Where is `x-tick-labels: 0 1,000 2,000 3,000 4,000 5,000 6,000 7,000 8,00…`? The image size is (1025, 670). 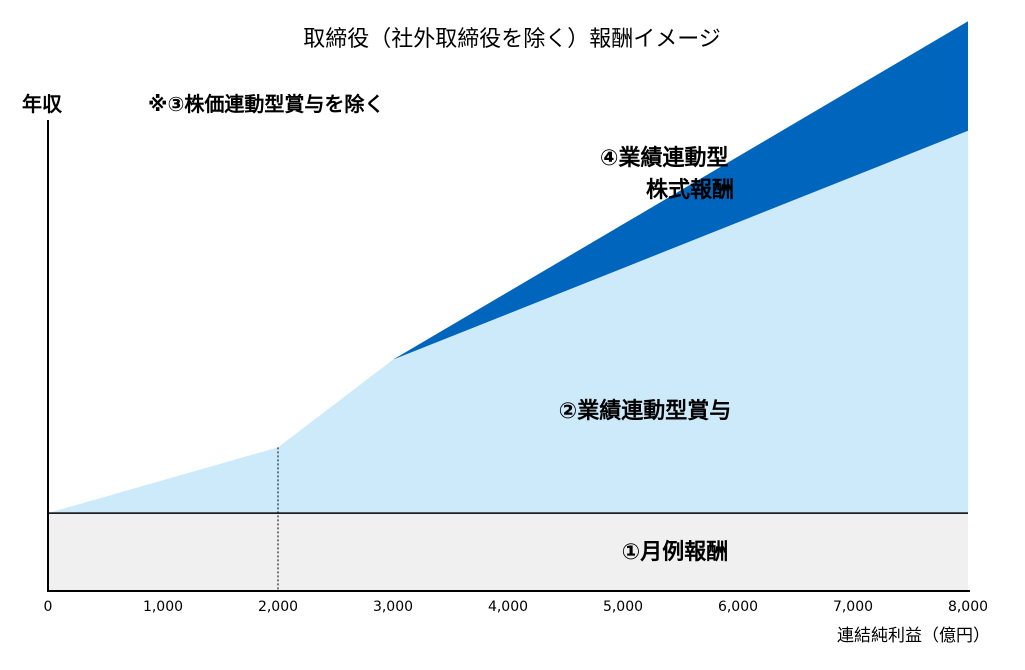 x-tick-labels: 0 1,000 2,000 3,000 4,000 5,000 6,000 7,000 8,00… is located at coordinates (516, 607).